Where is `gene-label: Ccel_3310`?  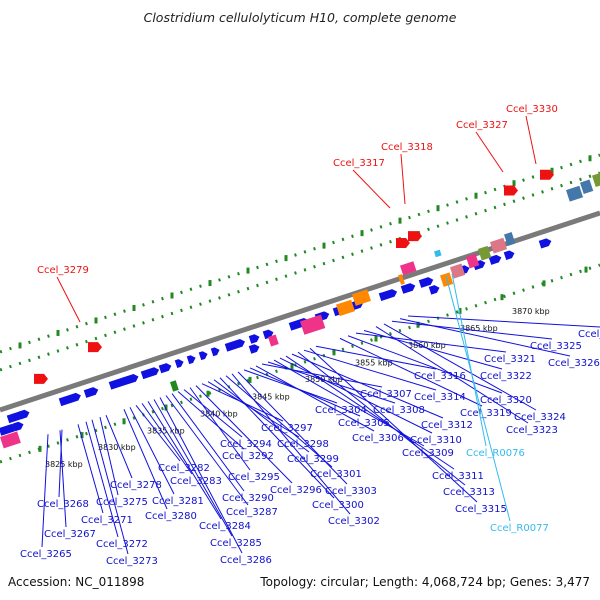
gene-label: Ccel_3310 is located at coordinates (436, 440).